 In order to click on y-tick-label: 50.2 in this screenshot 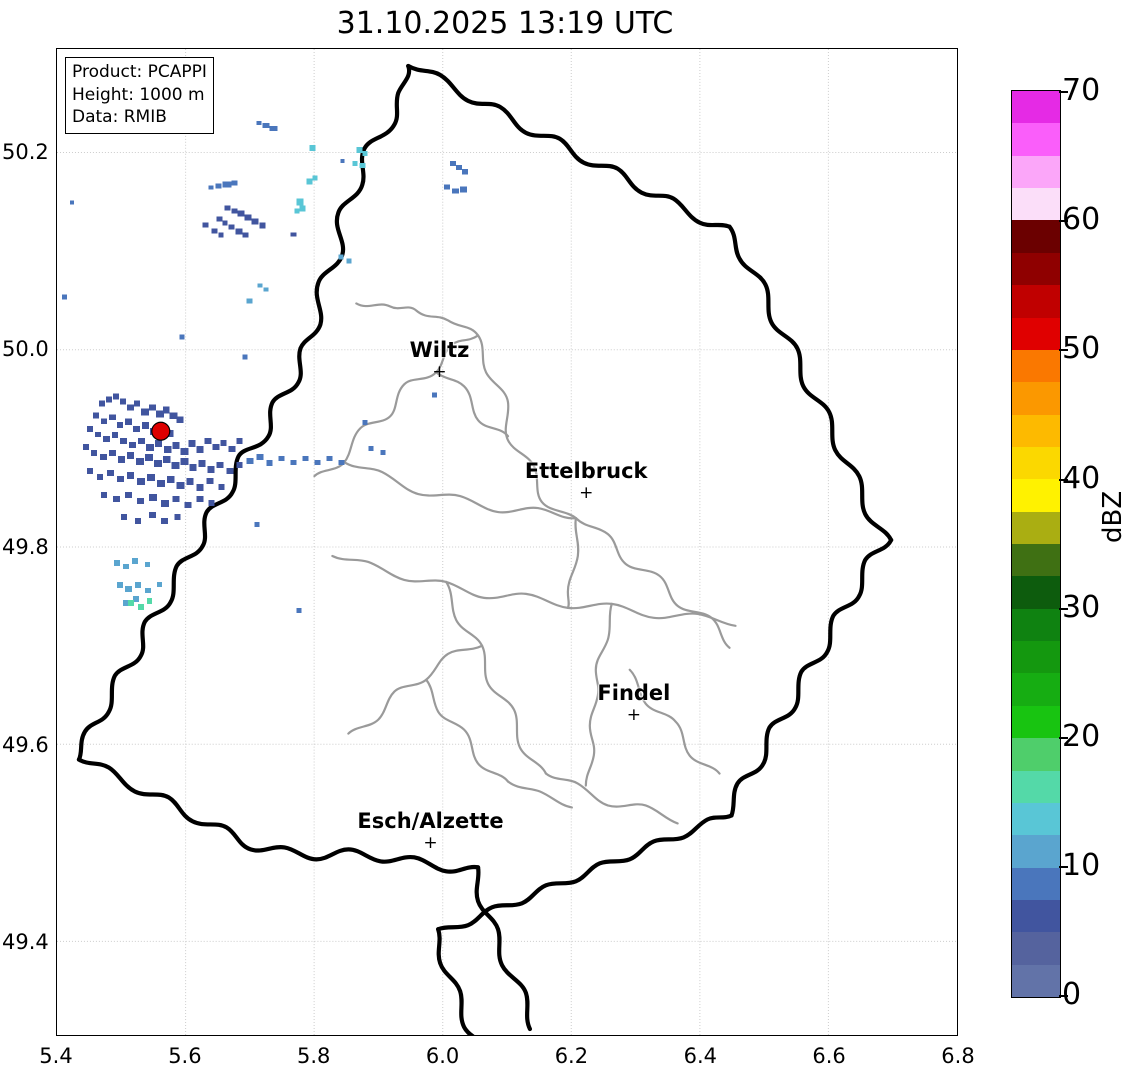, I will do `click(25, 151)`.